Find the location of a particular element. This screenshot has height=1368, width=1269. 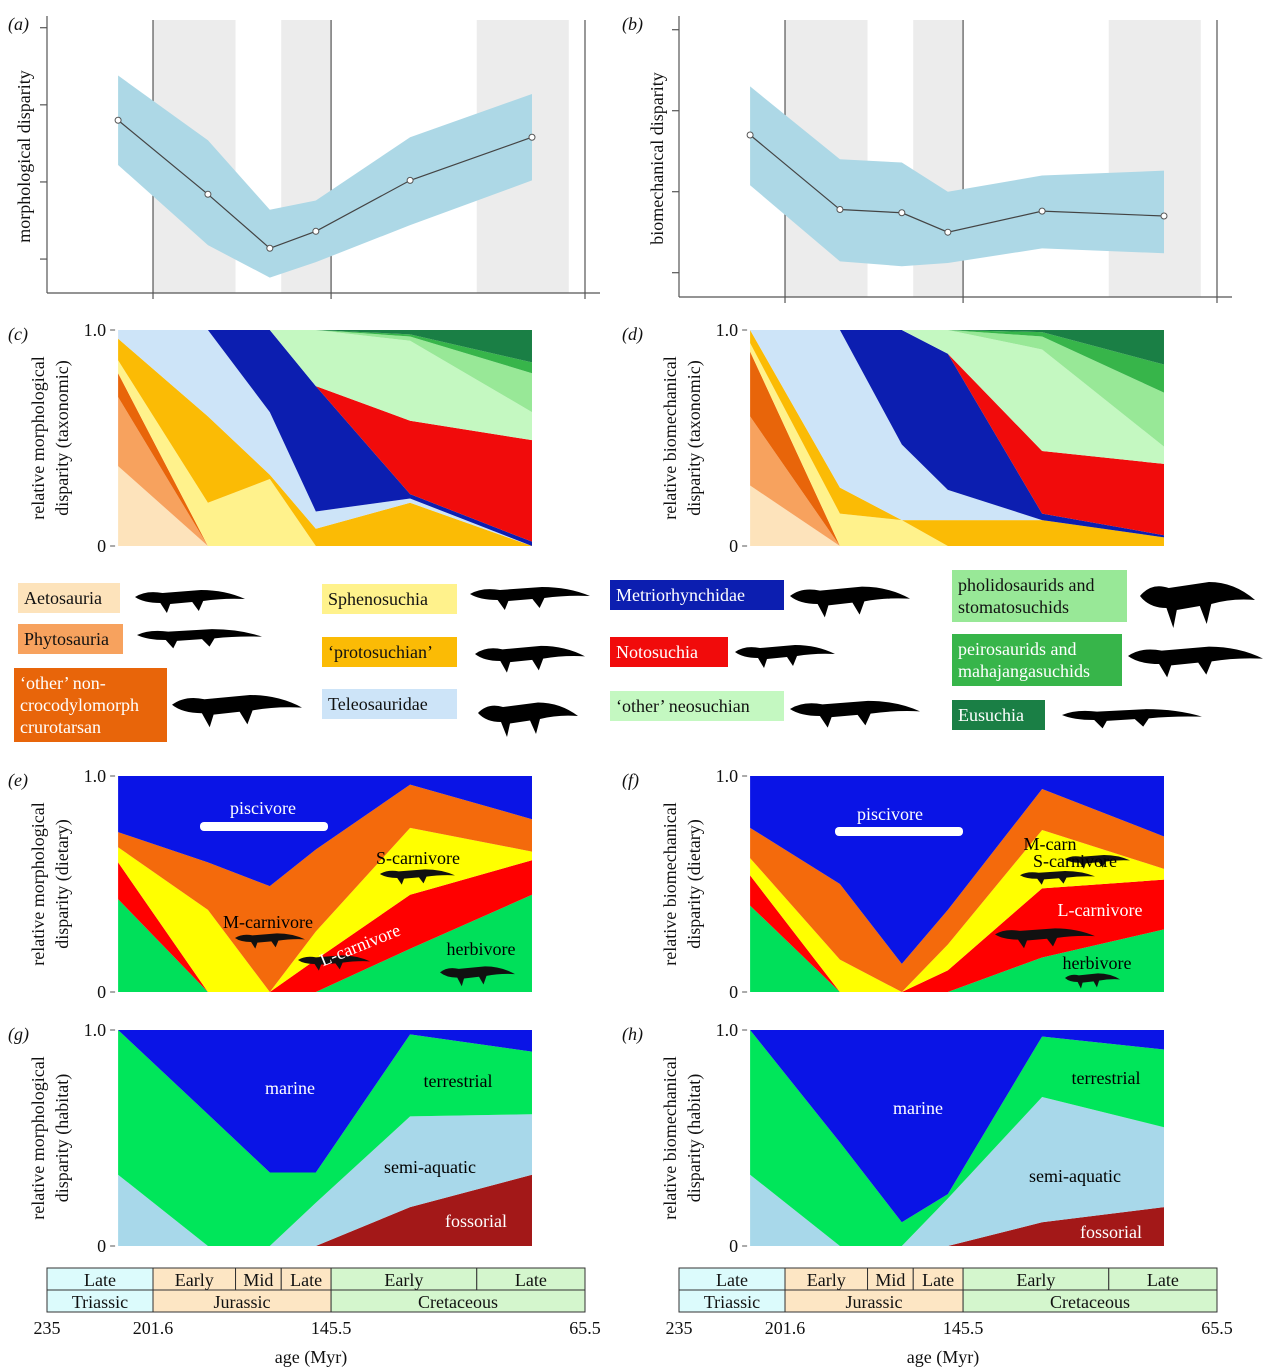

legend-entry: ‘protosuchian’ is located at coordinates (389, 652).